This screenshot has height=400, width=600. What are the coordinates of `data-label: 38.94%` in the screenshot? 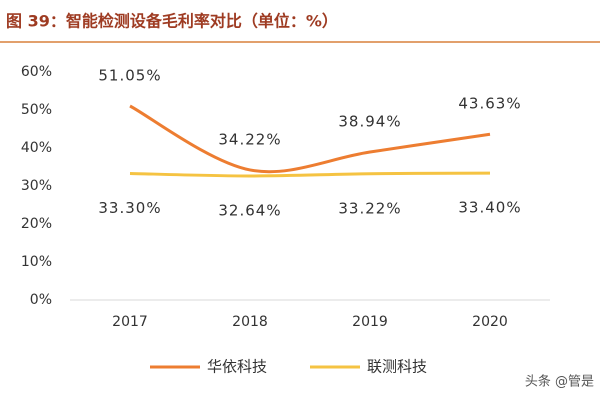 It's located at (369, 122).